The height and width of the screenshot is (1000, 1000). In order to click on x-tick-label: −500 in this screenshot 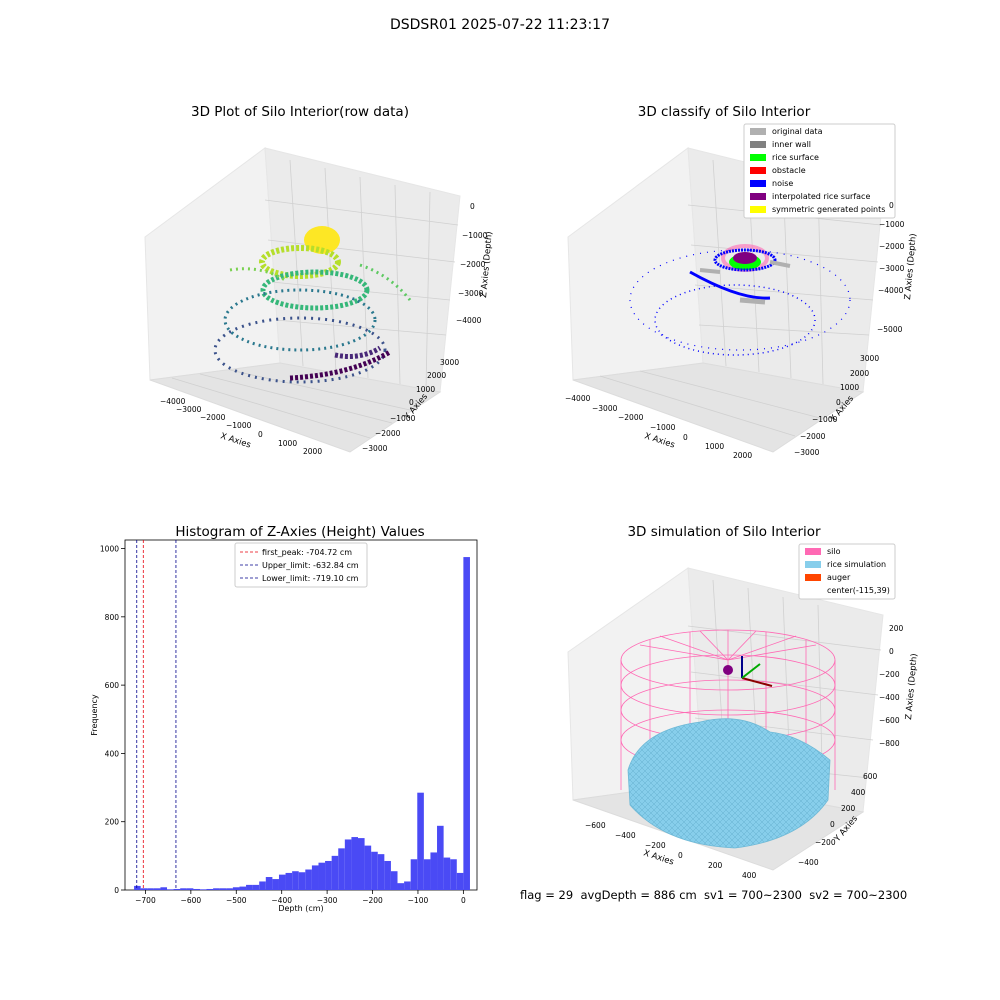, I will do `click(236, 900)`.